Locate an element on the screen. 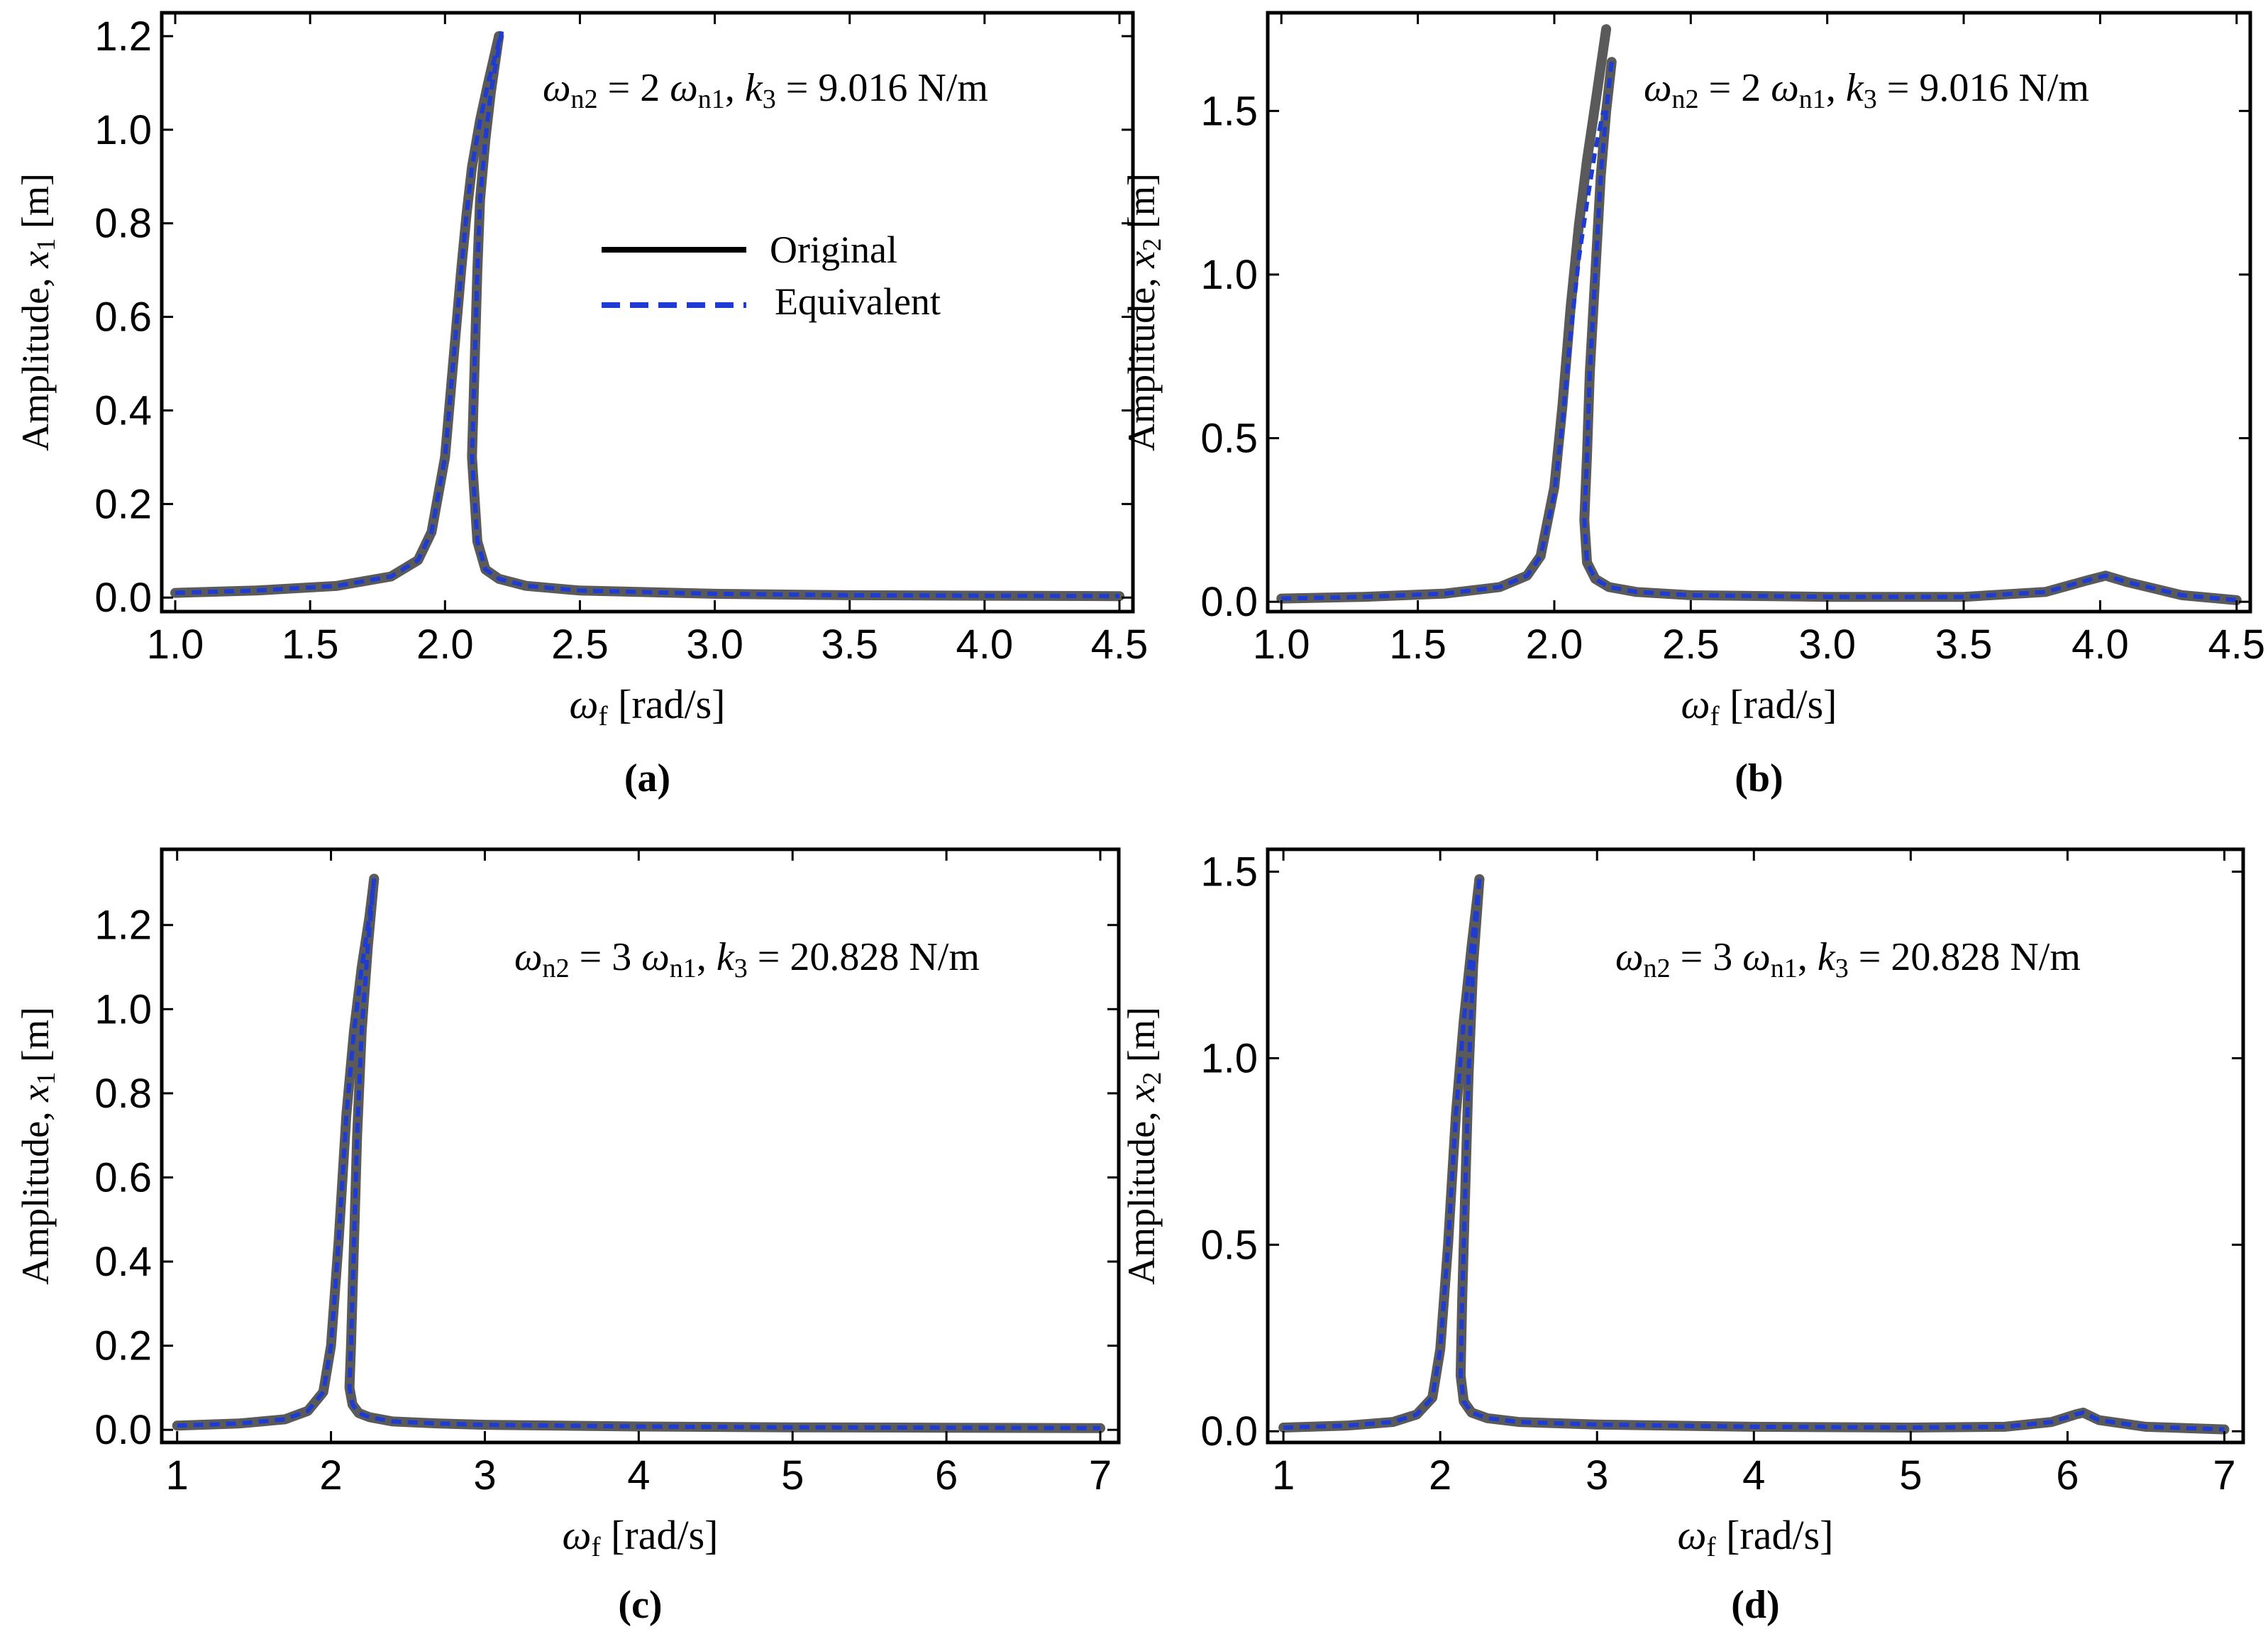  x-tick-label: 3 is located at coordinates (484, 1475).